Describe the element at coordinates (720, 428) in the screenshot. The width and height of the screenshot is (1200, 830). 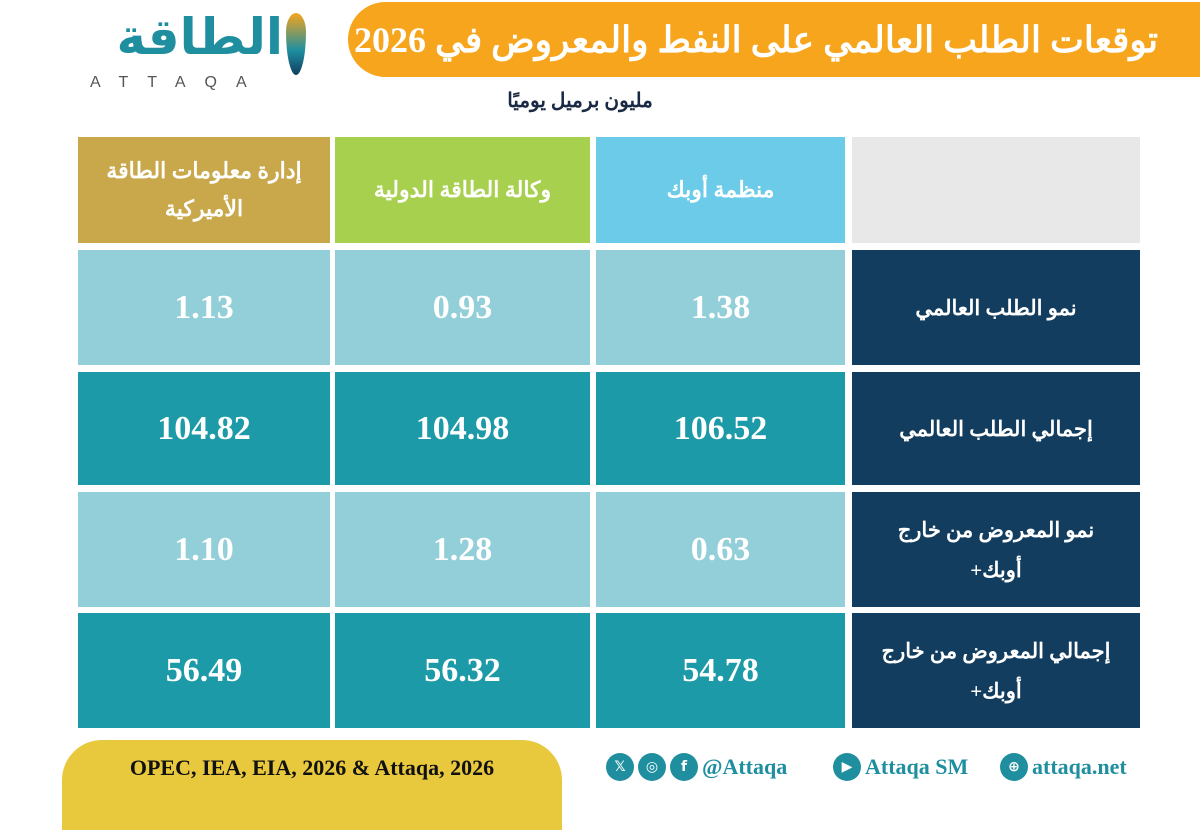
I see `table-cell: 106.52` at that location.